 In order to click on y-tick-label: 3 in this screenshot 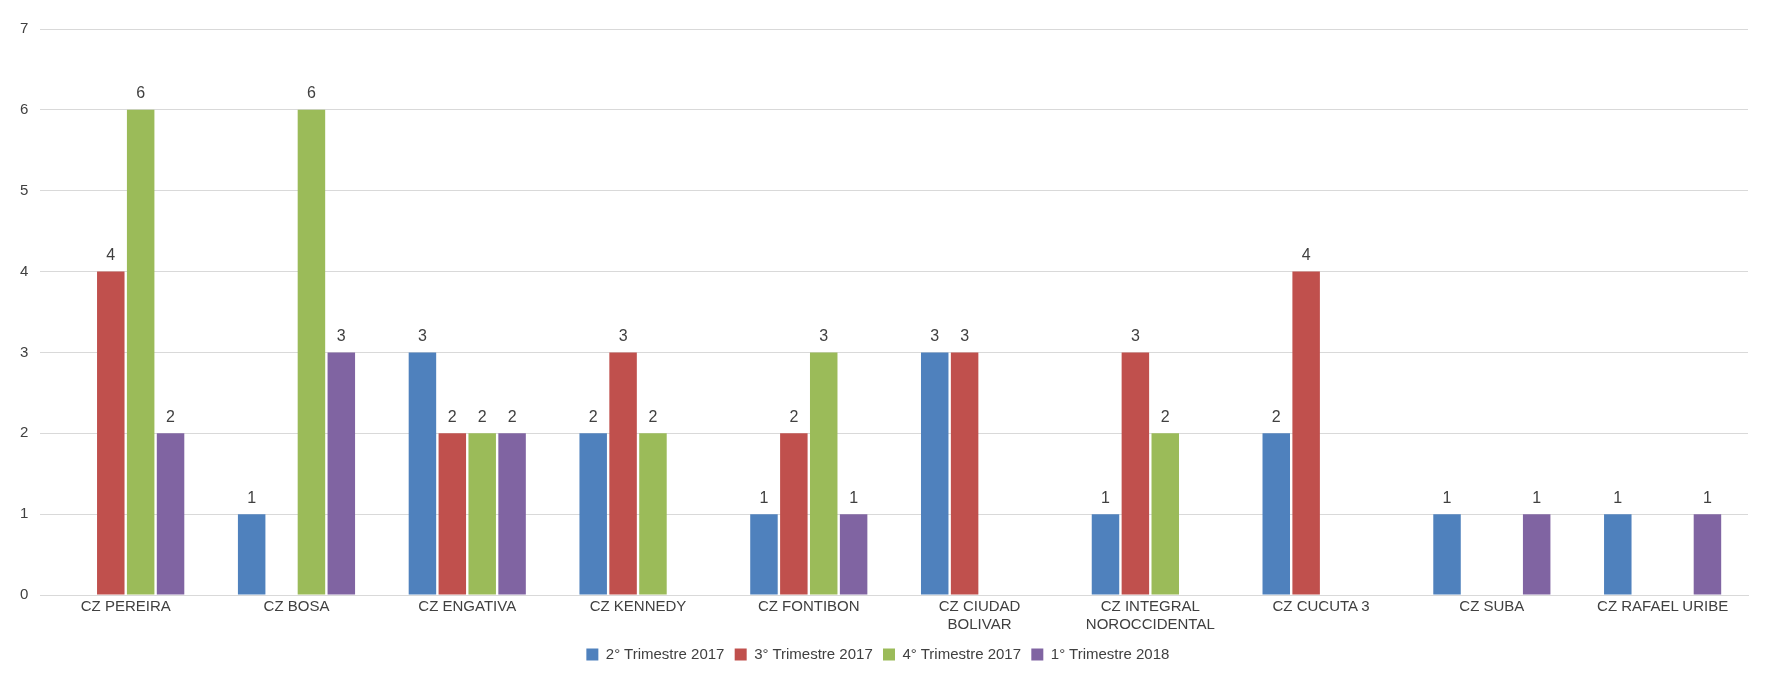, I will do `click(24, 351)`.